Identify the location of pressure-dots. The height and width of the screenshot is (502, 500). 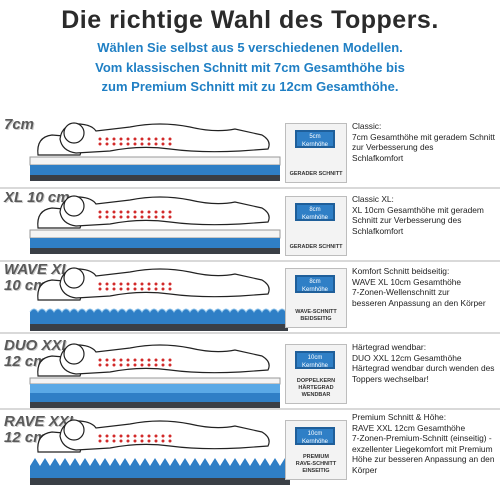
(135, 286).